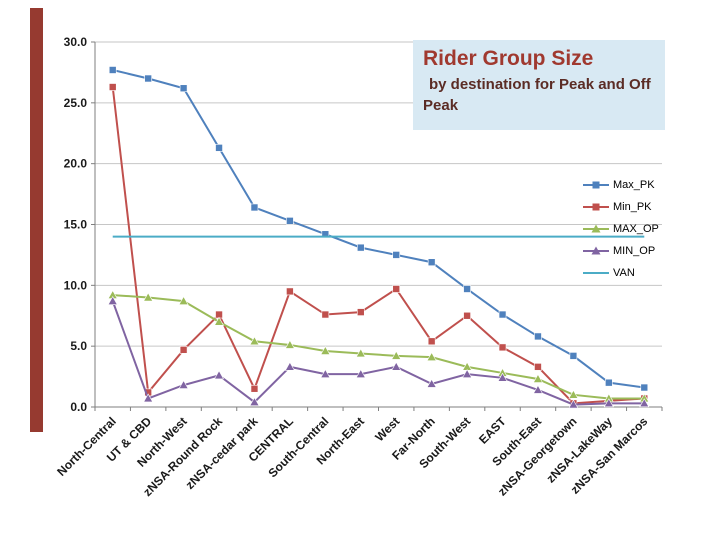 Image resolution: width=720 pixels, height=540 pixels. Describe the element at coordinates (86, 446) in the screenshot. I see `svg-text: North-Central` at that location.